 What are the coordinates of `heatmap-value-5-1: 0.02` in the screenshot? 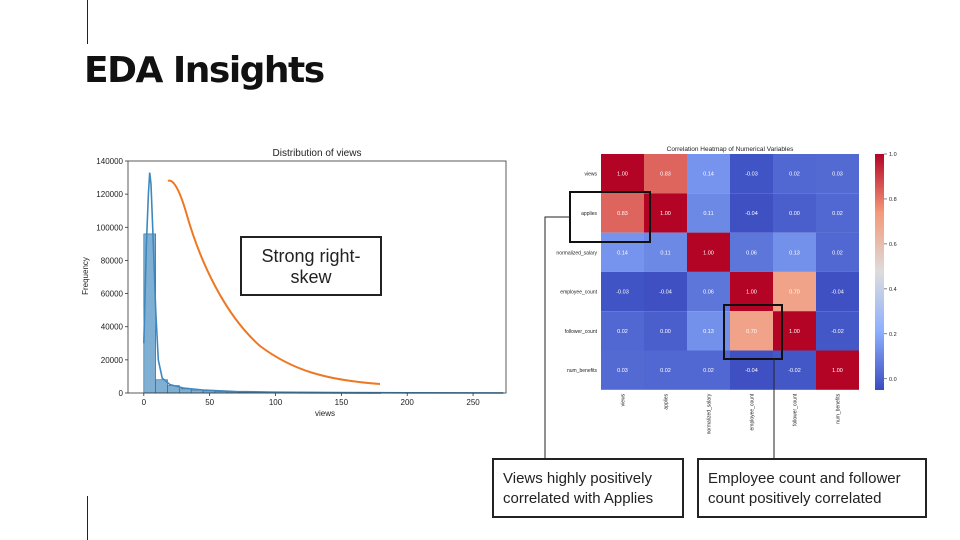 It's located at (665, 371).